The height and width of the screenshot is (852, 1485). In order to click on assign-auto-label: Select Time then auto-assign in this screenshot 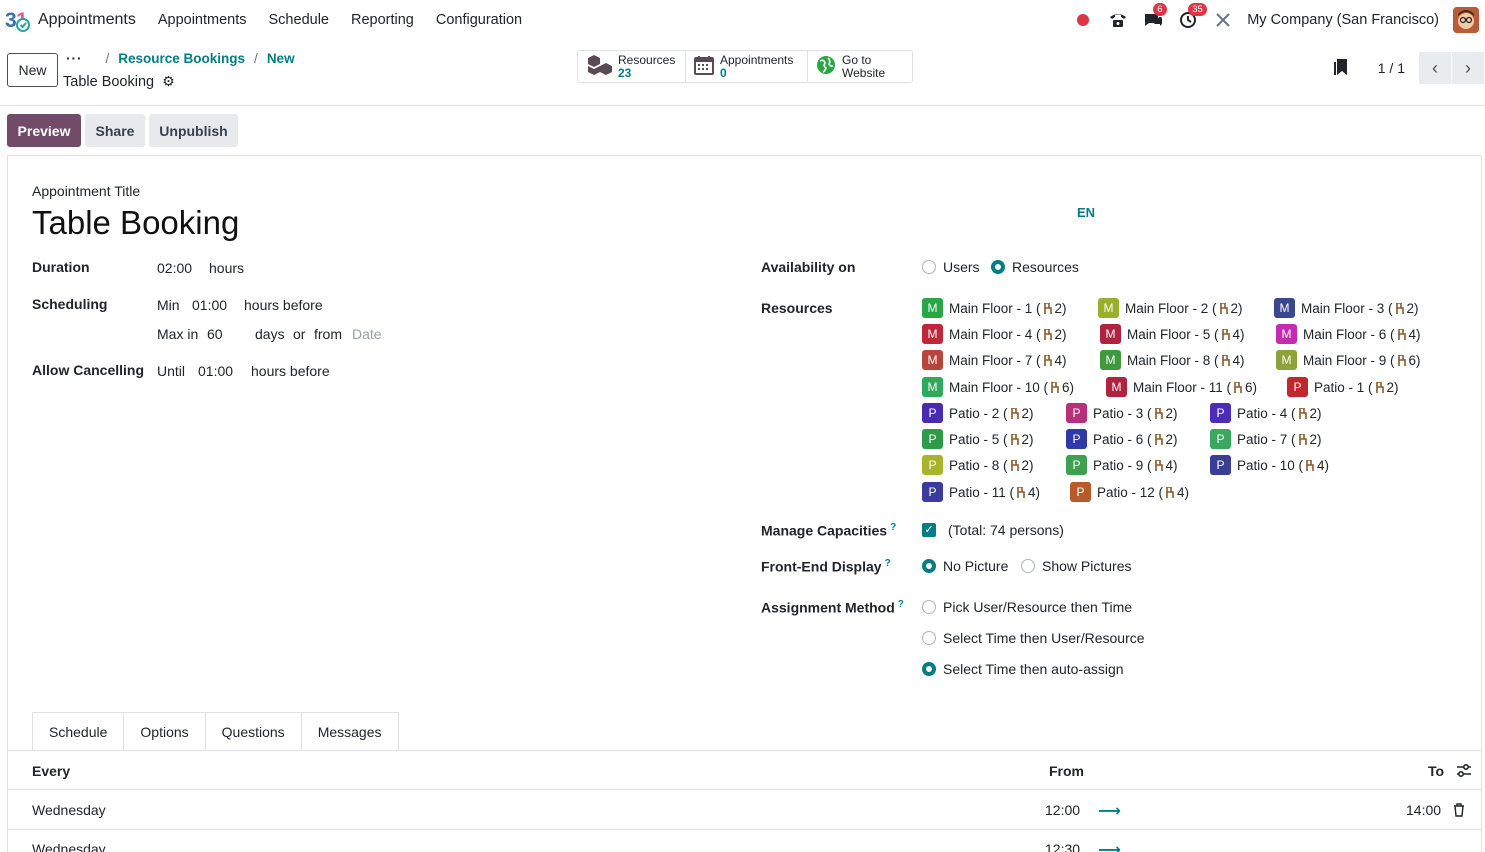, I will do `click(1033, 669)`.